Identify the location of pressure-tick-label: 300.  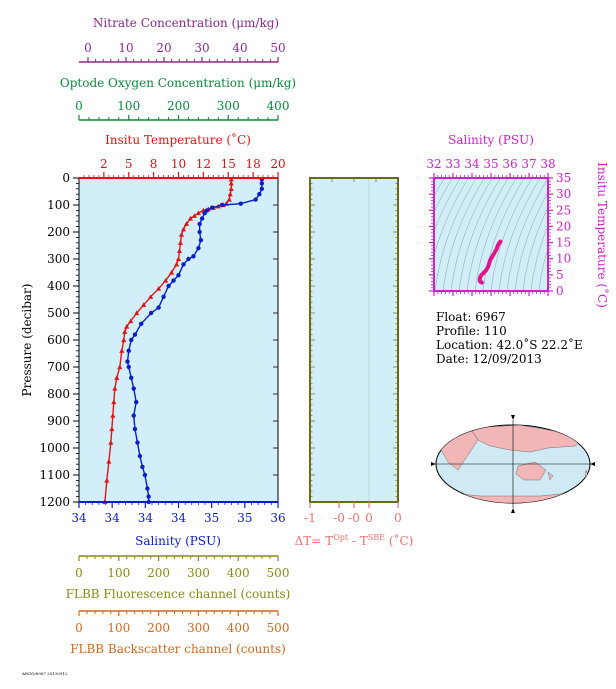
(58, 259).